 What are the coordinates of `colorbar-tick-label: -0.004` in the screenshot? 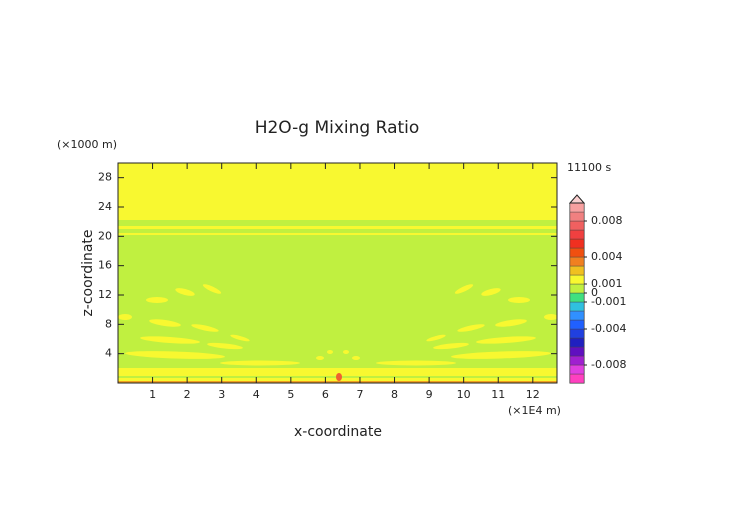 It's located at (608, 328).